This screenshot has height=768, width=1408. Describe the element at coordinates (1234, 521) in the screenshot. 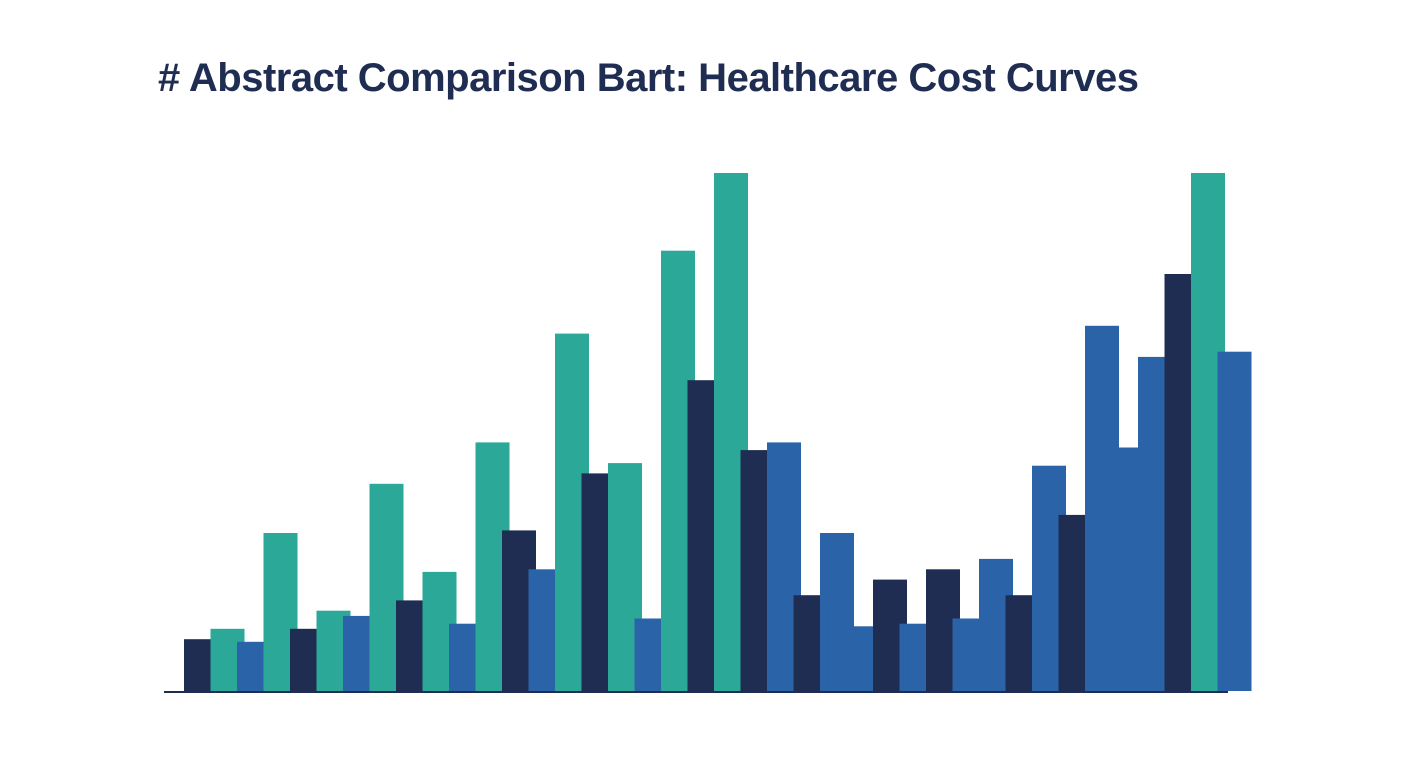

I see `bar-group8-series2` at that location.